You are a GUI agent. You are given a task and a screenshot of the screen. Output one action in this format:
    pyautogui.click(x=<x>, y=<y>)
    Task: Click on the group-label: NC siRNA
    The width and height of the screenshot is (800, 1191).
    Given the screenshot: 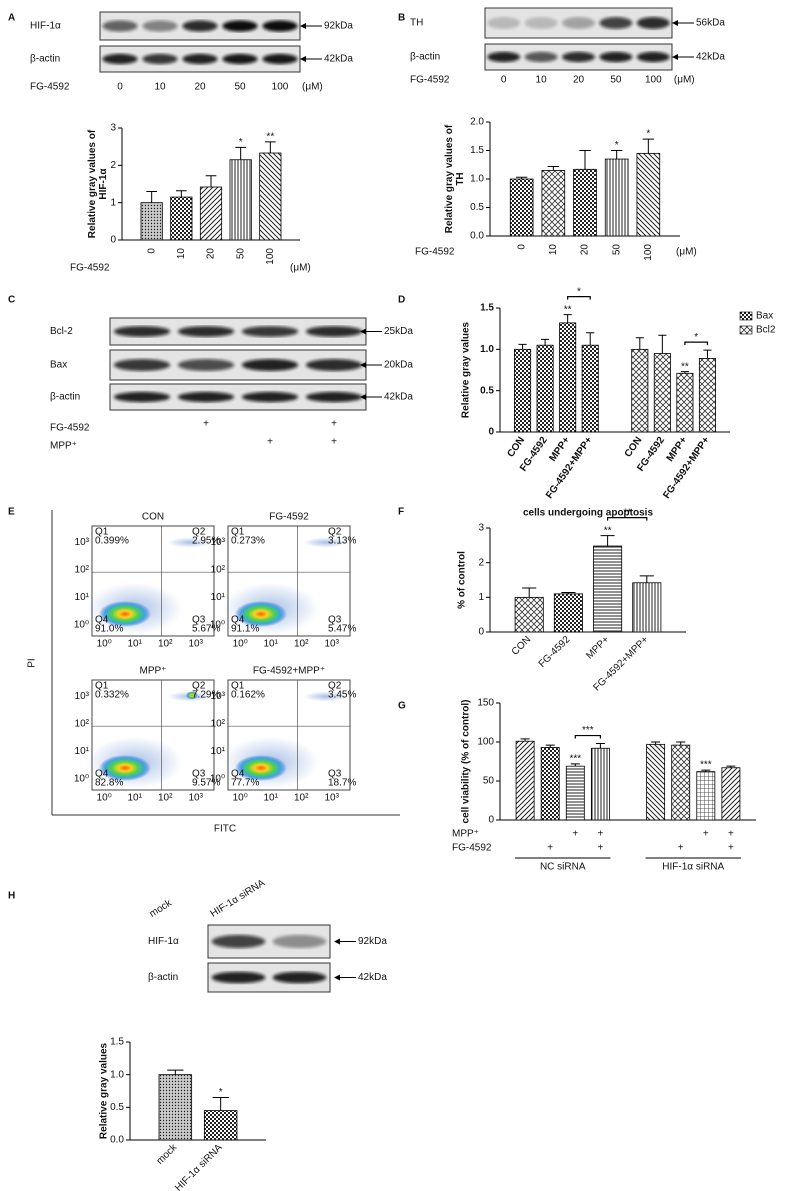 What is the action you would take?
    pyautogui.click(x=563, y=867)
    